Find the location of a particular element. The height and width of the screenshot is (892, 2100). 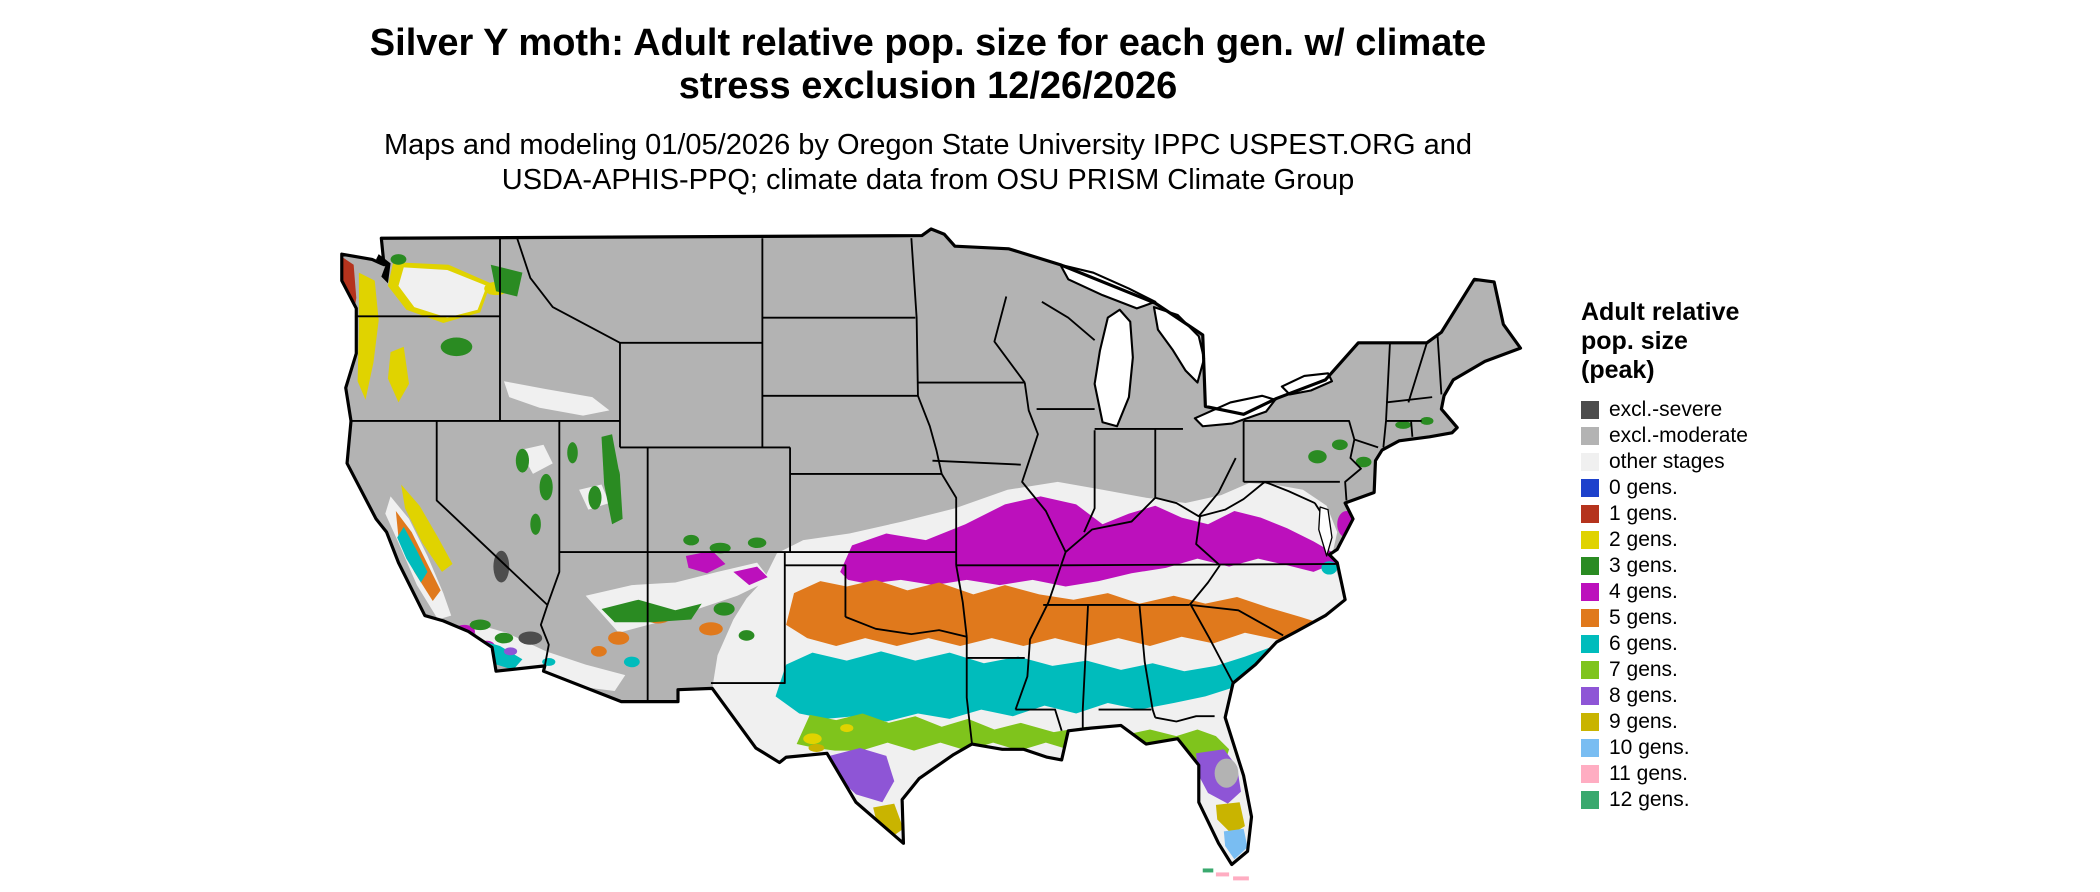

legend-label: 8 gens. is located at coordinates (1643, 695).